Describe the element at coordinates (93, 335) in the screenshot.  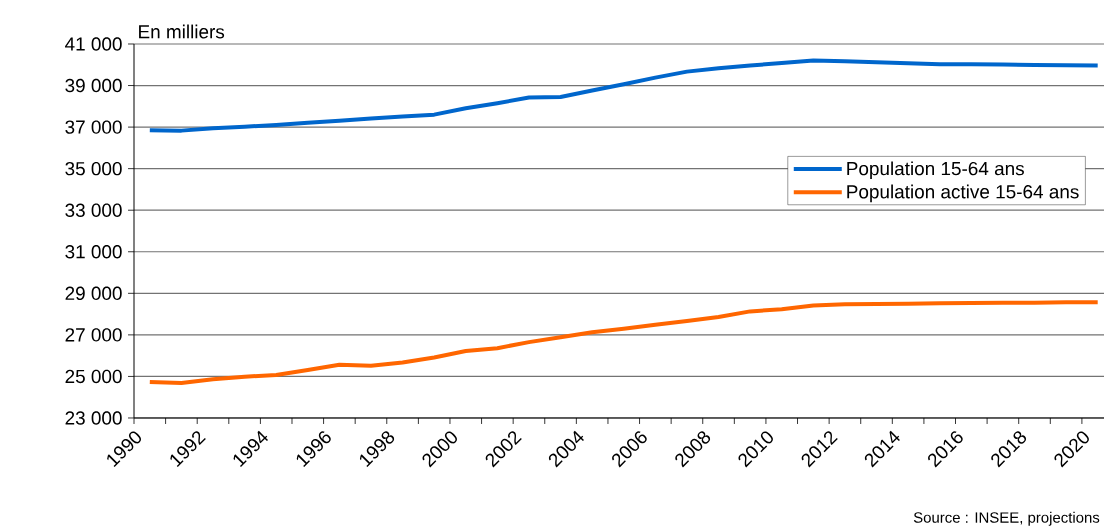
I see `y-tick-label: 27 000` at that location.